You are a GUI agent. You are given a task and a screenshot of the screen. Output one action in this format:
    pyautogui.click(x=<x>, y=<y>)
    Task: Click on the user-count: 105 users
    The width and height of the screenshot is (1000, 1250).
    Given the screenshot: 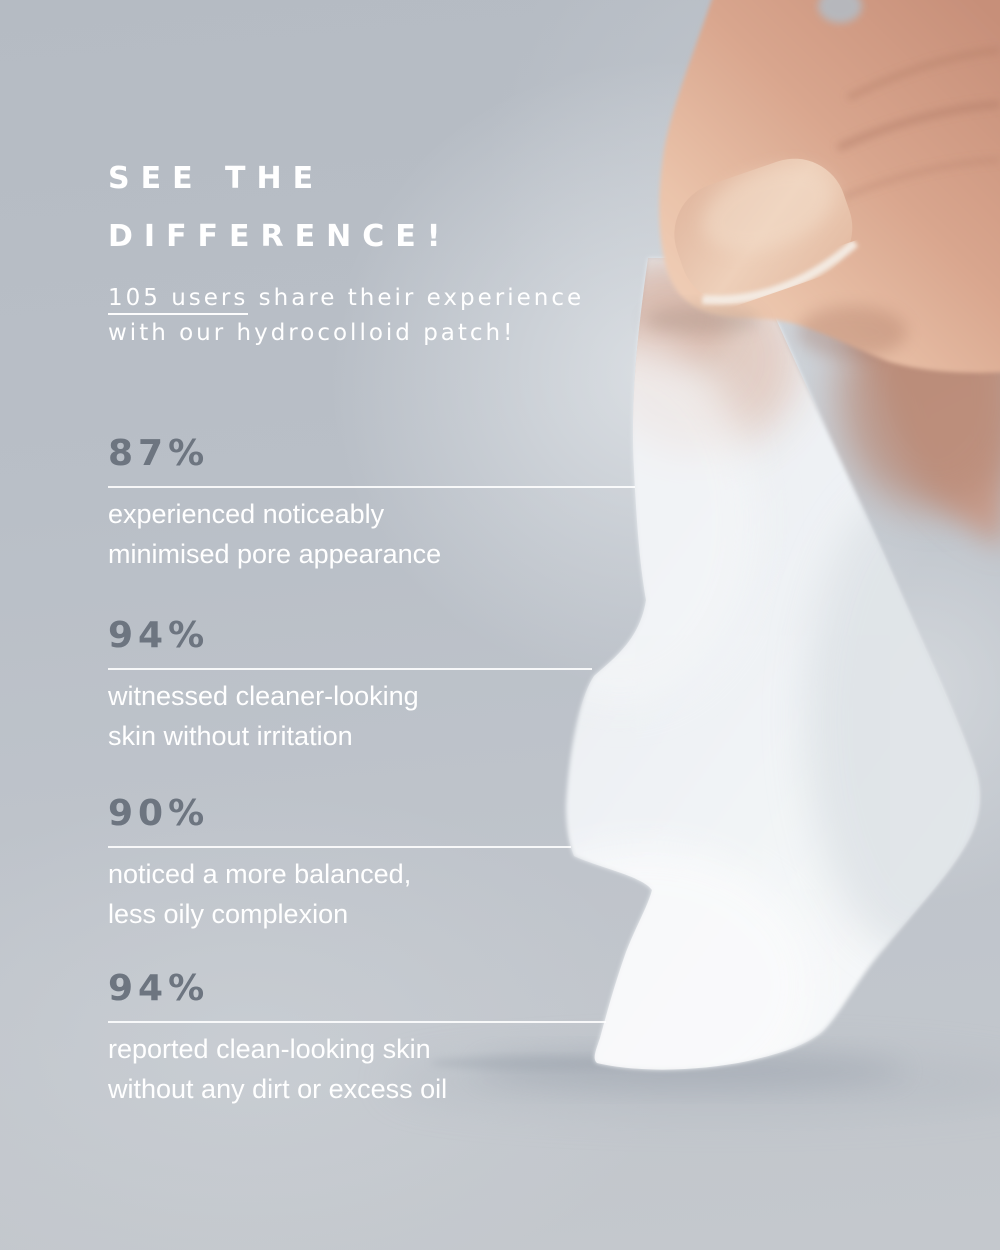 What is the action you would take?
    pyautogui.click(x=178, y=300)
    